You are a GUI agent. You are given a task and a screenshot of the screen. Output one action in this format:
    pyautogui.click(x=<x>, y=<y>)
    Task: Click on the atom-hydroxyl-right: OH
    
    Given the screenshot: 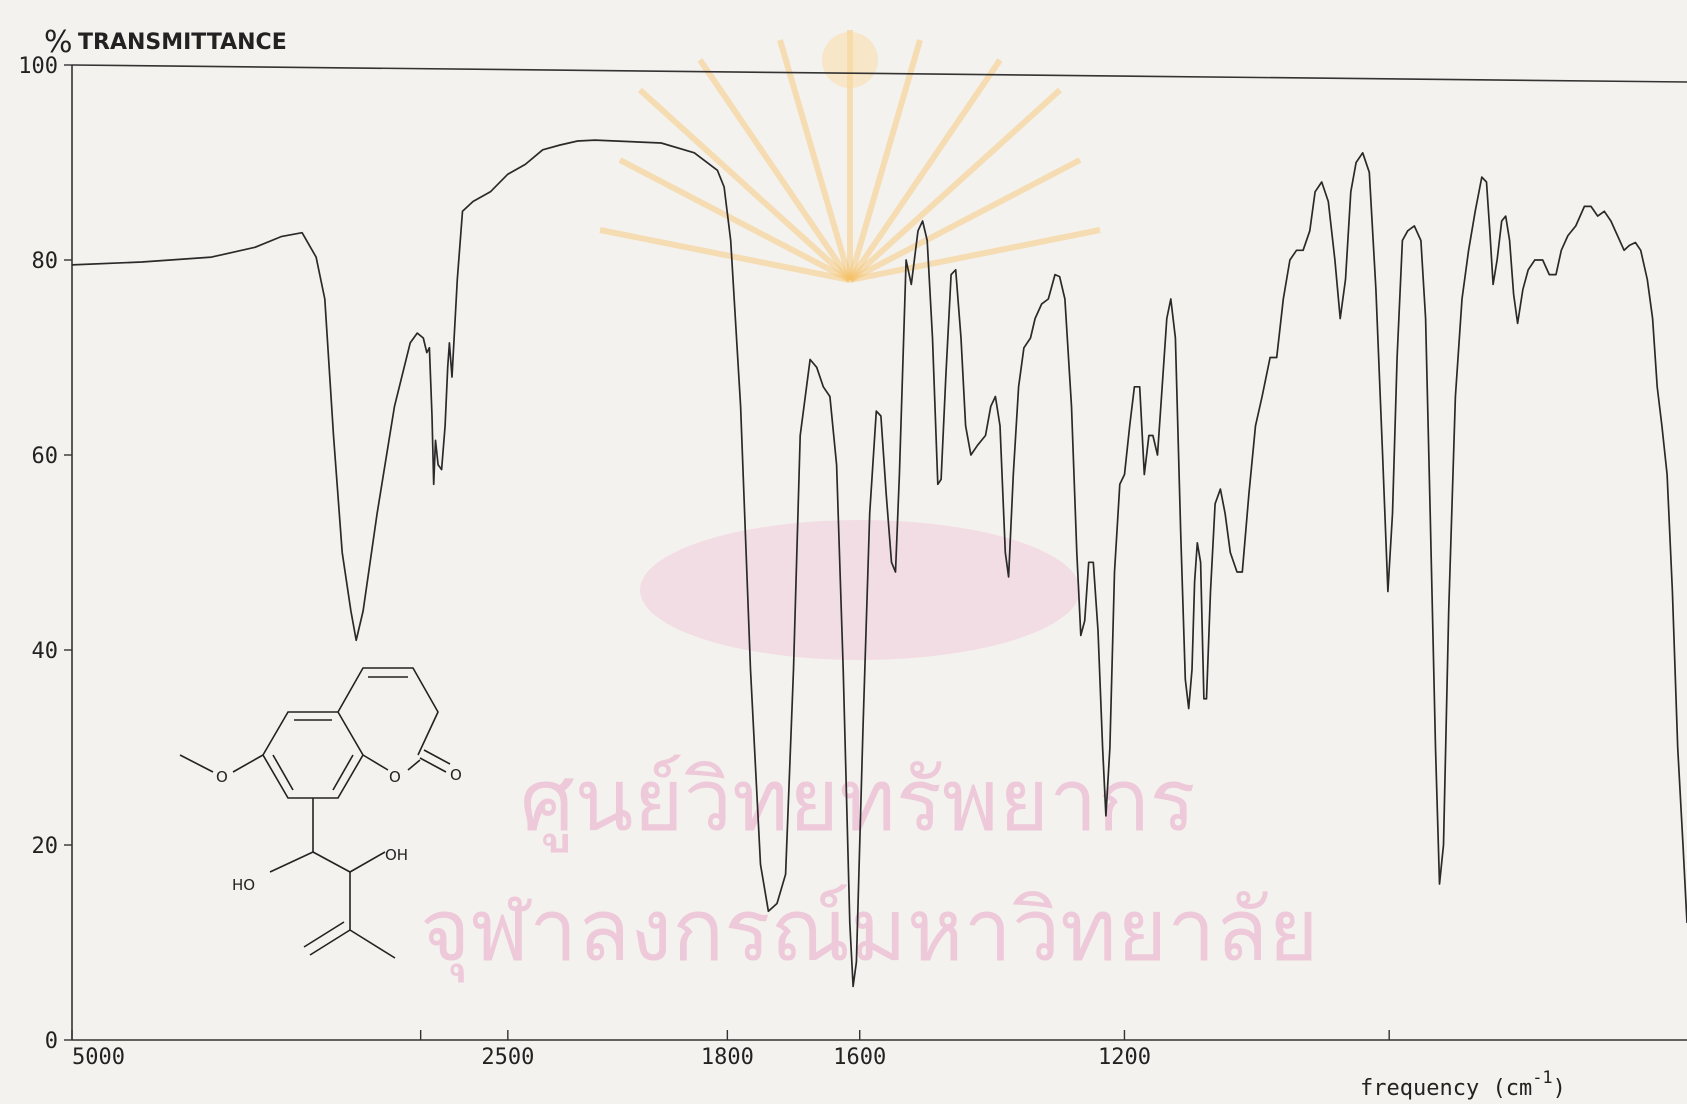 What is the action you would take?
    pyautogui.click(x=396, y=855)
    